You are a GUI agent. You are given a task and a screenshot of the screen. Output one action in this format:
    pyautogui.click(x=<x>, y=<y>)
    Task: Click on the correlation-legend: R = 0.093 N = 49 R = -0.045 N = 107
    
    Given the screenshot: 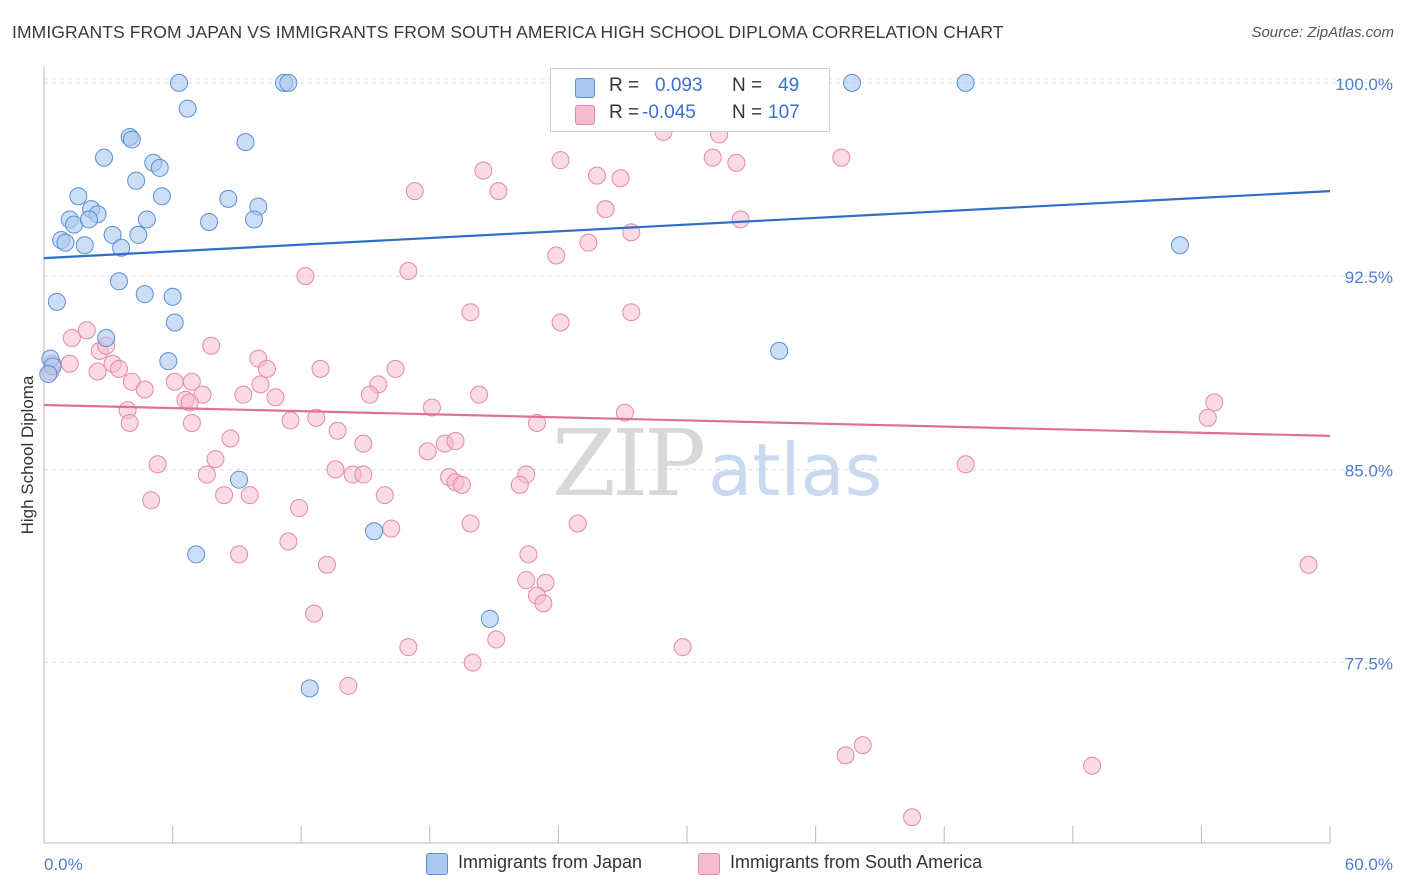 What is the action you would take?
    pyautogui.click(x=690, y=100)
    